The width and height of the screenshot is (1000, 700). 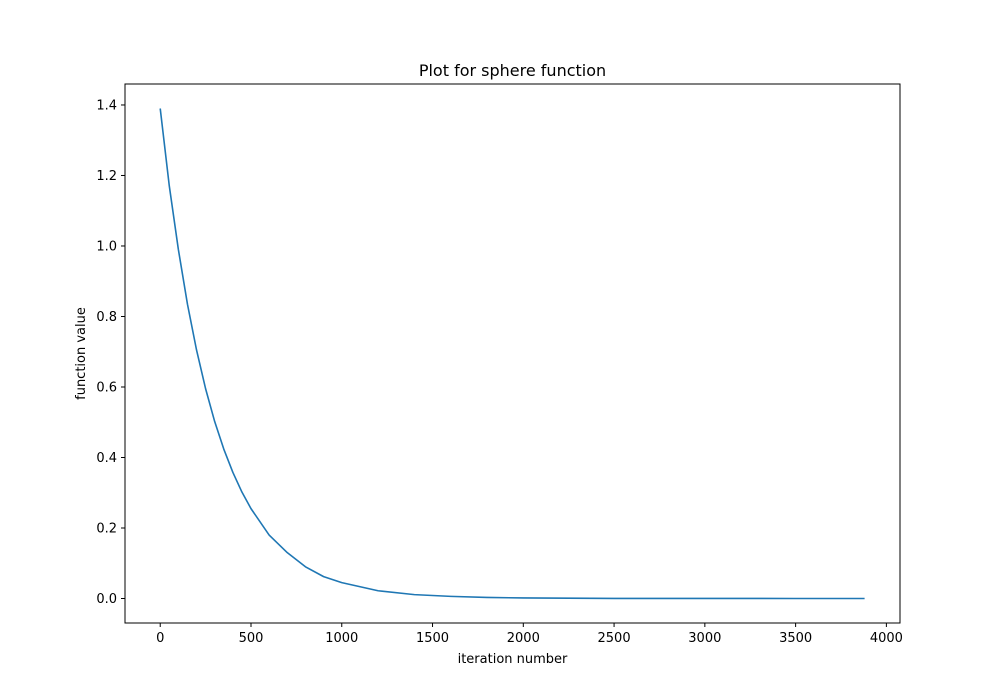 I want to click on x-axis: 0 500 1000 1500 2000 2500 3000 3500 4000, so click(x=529, y=634).